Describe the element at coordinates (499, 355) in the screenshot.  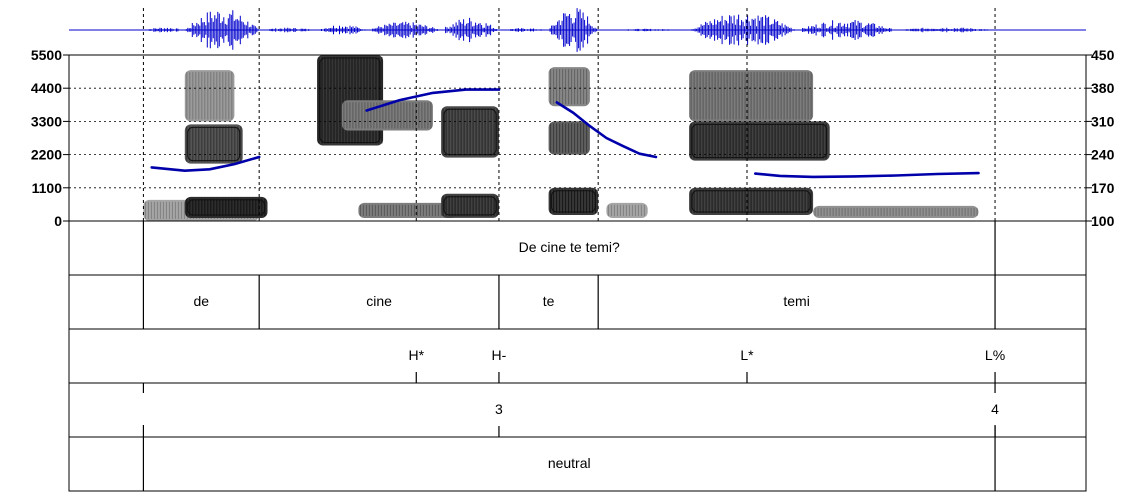
I see `tier-point-label: H-` at that location.